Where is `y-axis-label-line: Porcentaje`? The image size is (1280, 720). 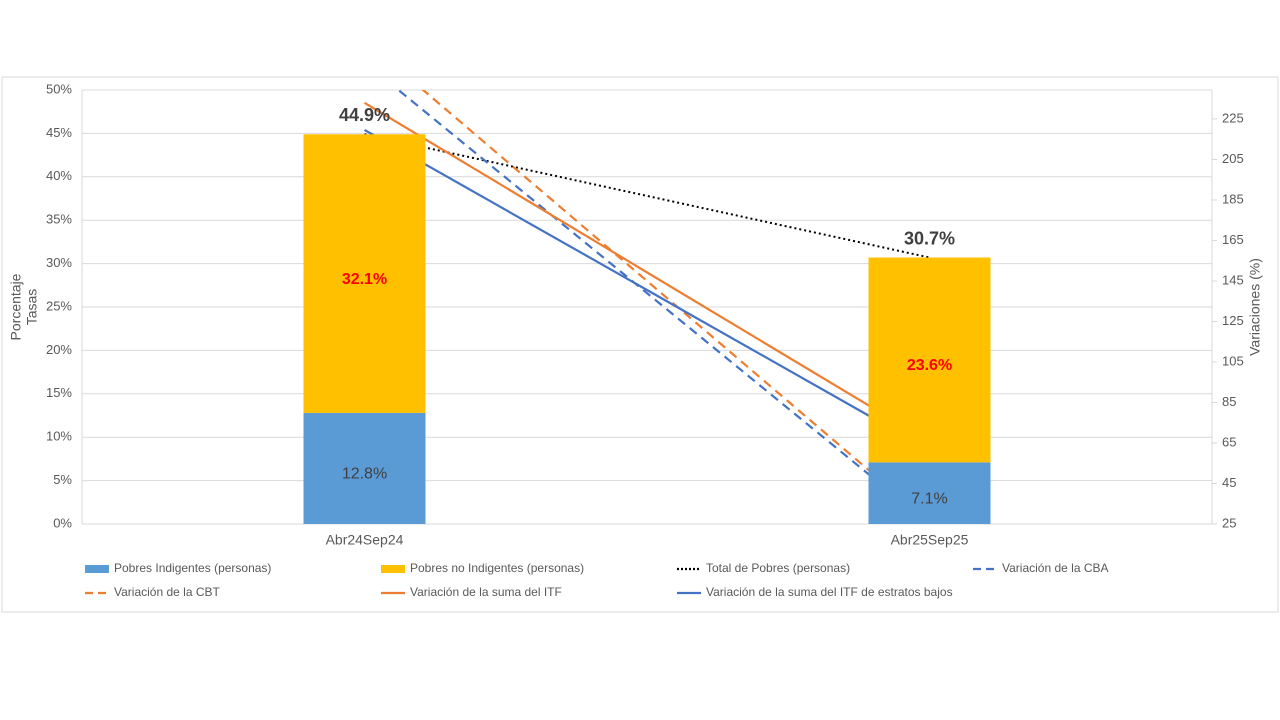 y-axis-label-line: Porcentaje is located at coordinates (16, 306).